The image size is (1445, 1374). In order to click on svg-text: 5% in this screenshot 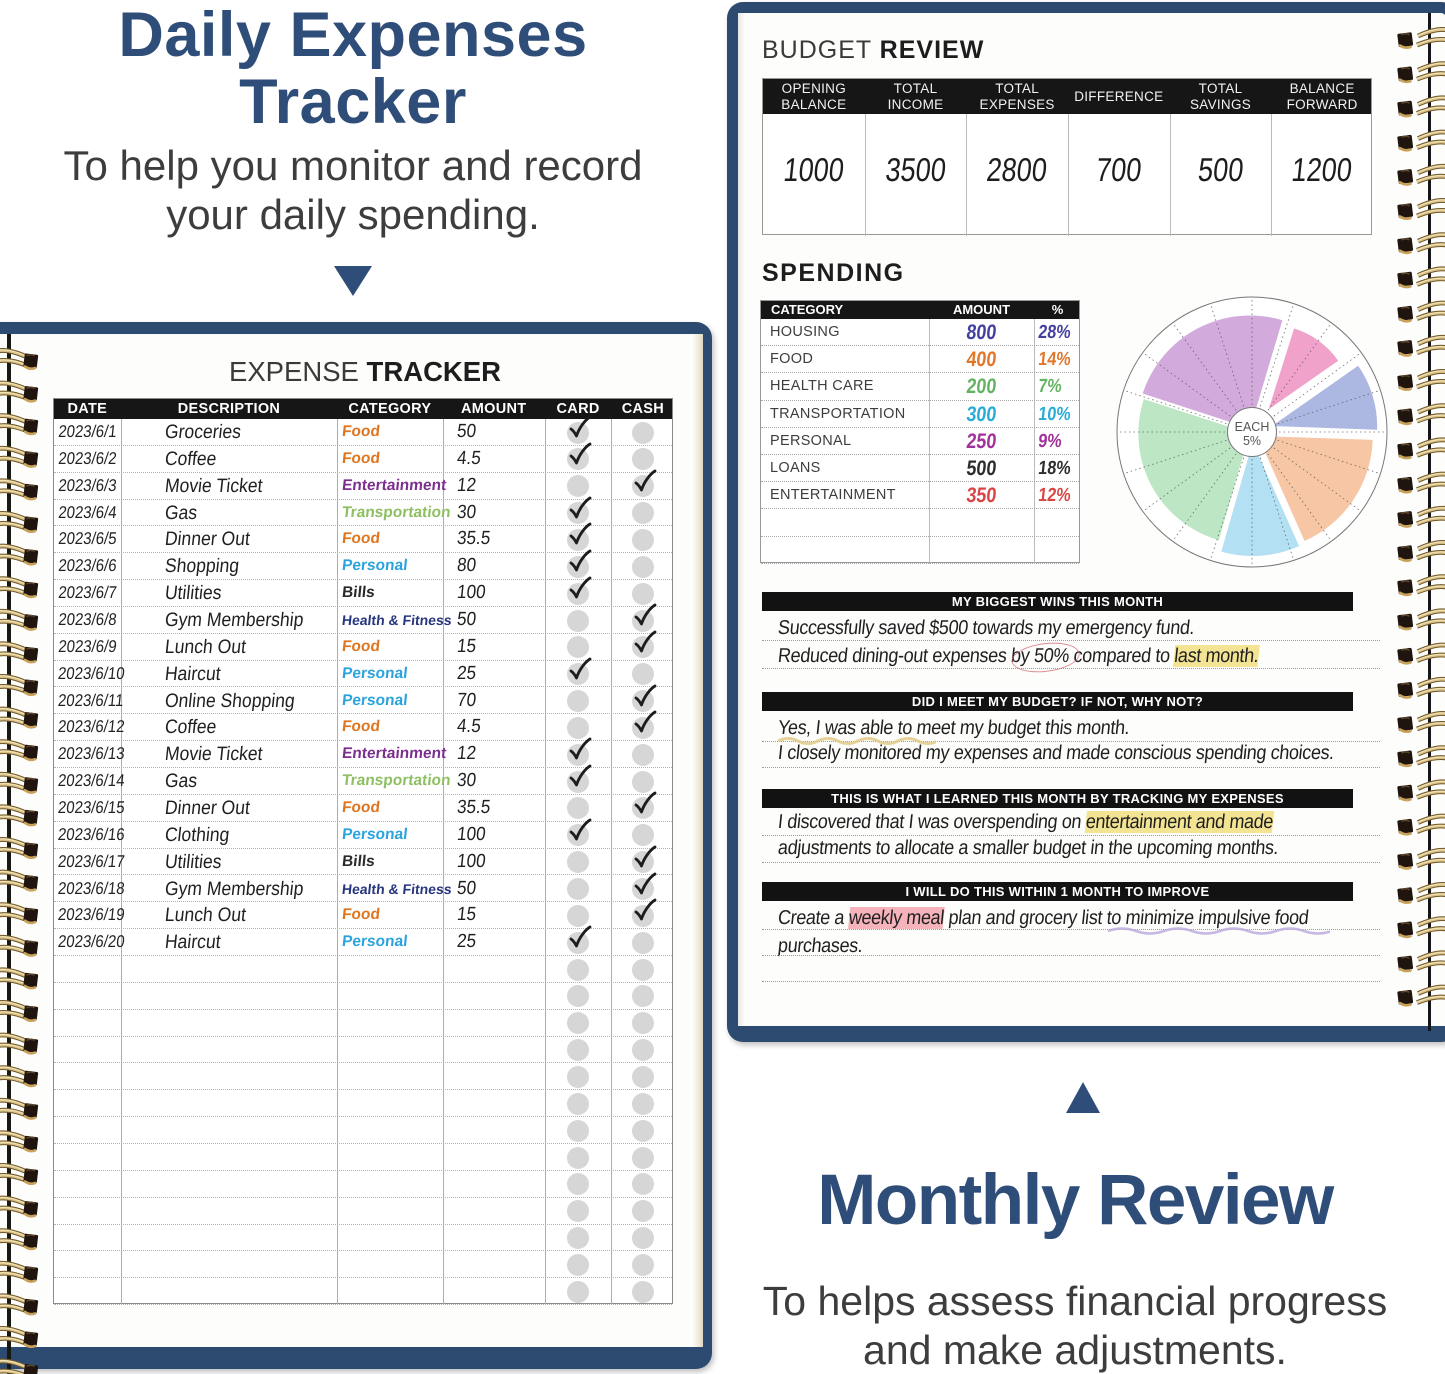, I will do `click(1252, 441)`.